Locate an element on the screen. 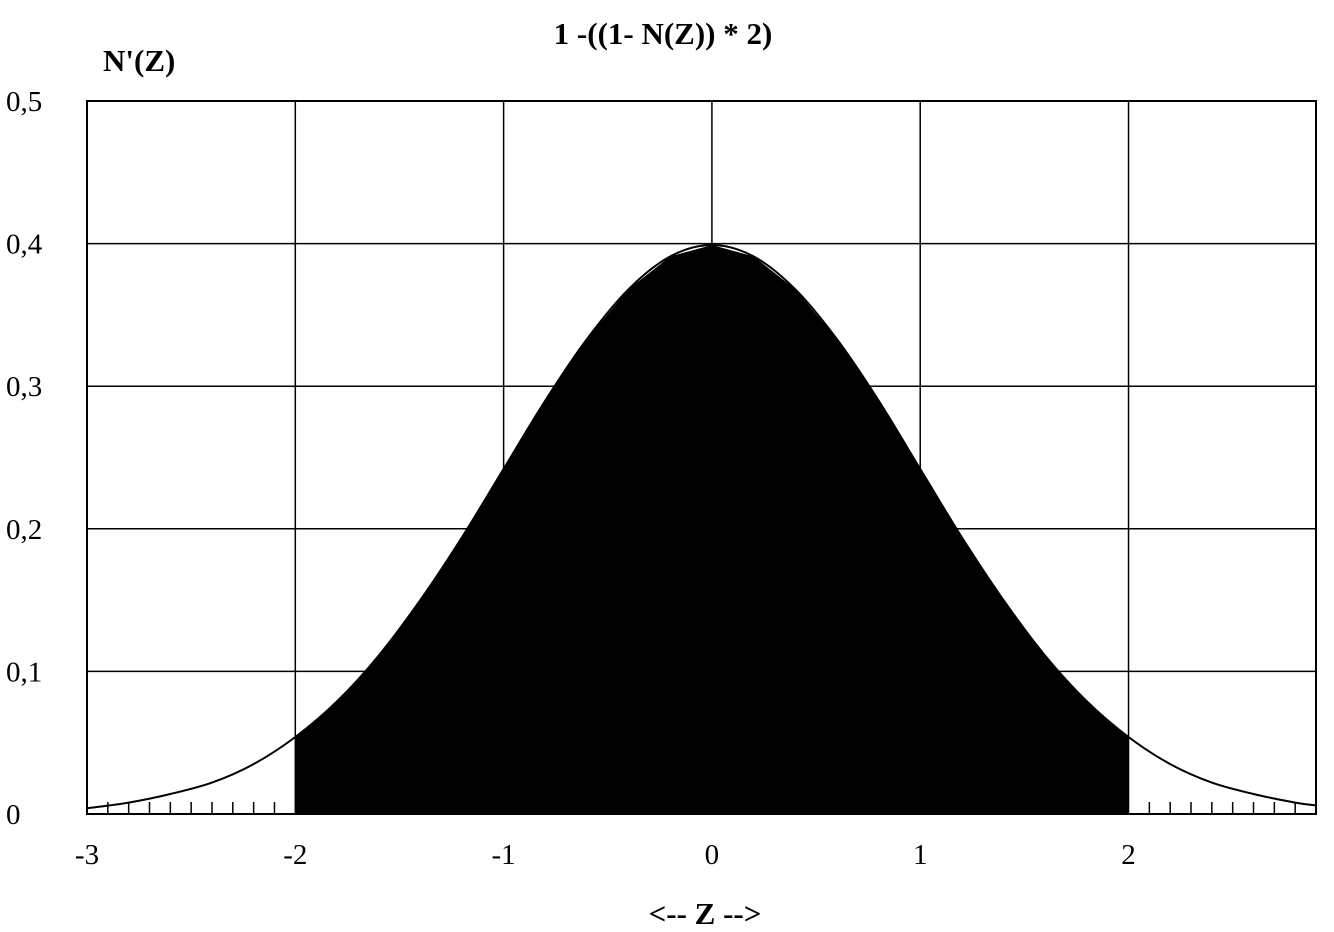 The image size is (1334, 932). x-tick-label: 0 is located at coordinates (712, 855).